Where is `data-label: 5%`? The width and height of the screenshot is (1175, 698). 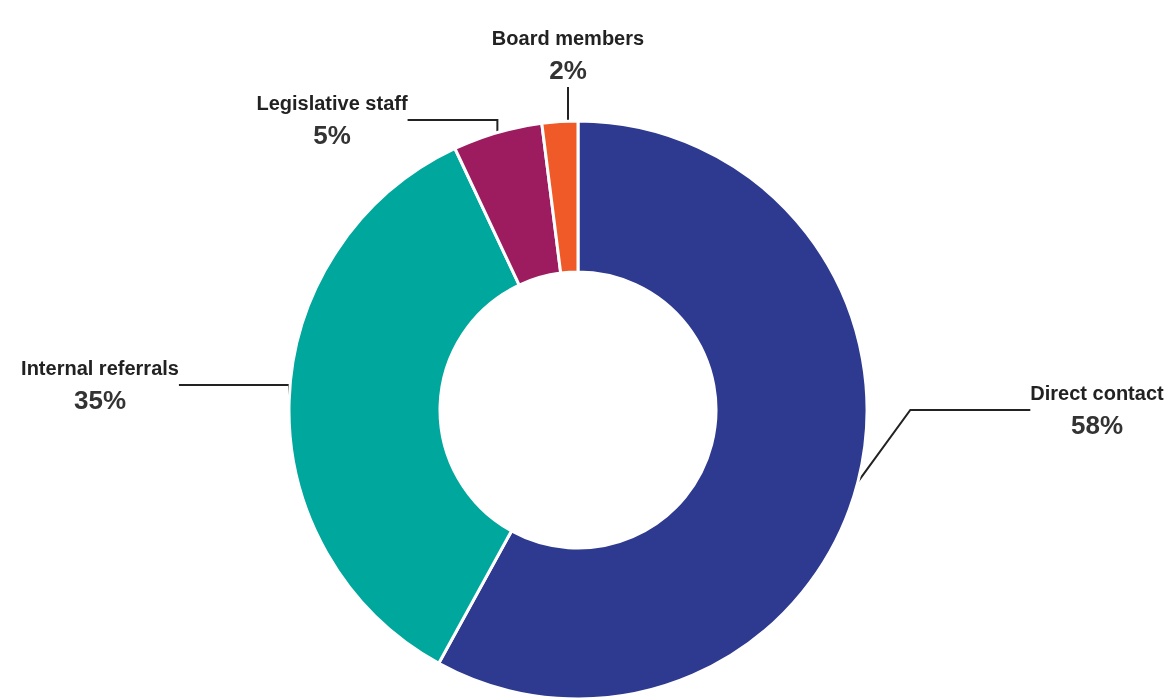 data-label: 5% is located at coordinates (332, 135).